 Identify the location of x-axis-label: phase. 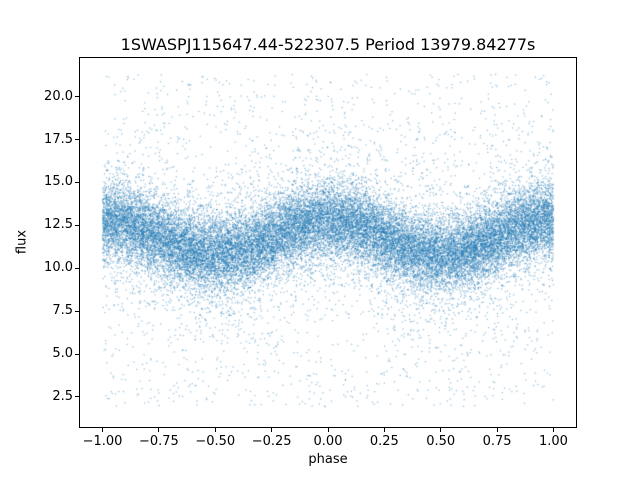
(328, 459).